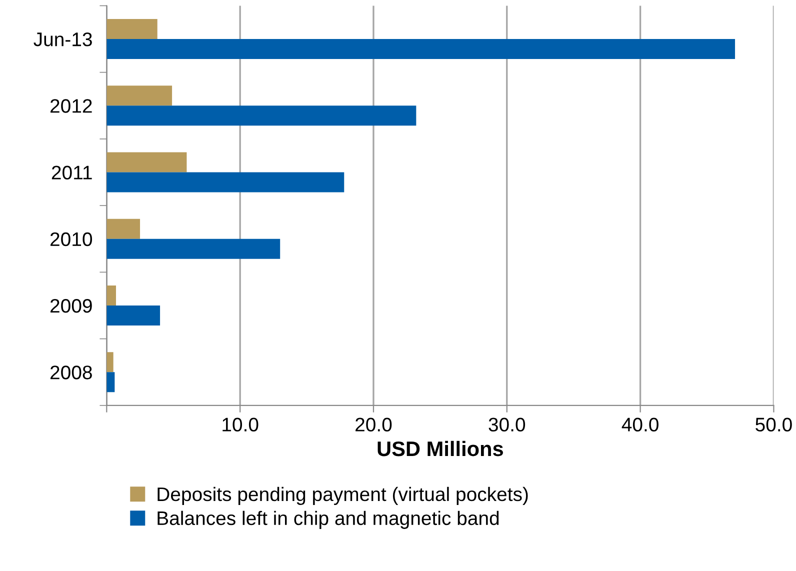 The image size is (796, 571). What do you see at coordinates (343, 495) in the screenshot?
I see `legend-label: Deposits pending payment (virtual pockets)` at bounding box center [343, 495].